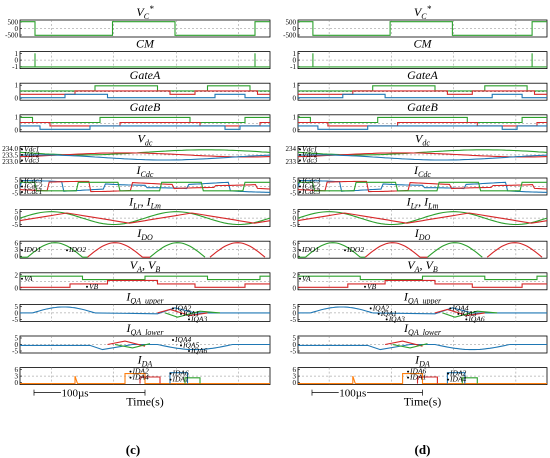 This screenshot has height=458, width=550. Describe the element at coordinates (388, 313) in the screenshot. I see `annotation-label: IQA1` at that location.